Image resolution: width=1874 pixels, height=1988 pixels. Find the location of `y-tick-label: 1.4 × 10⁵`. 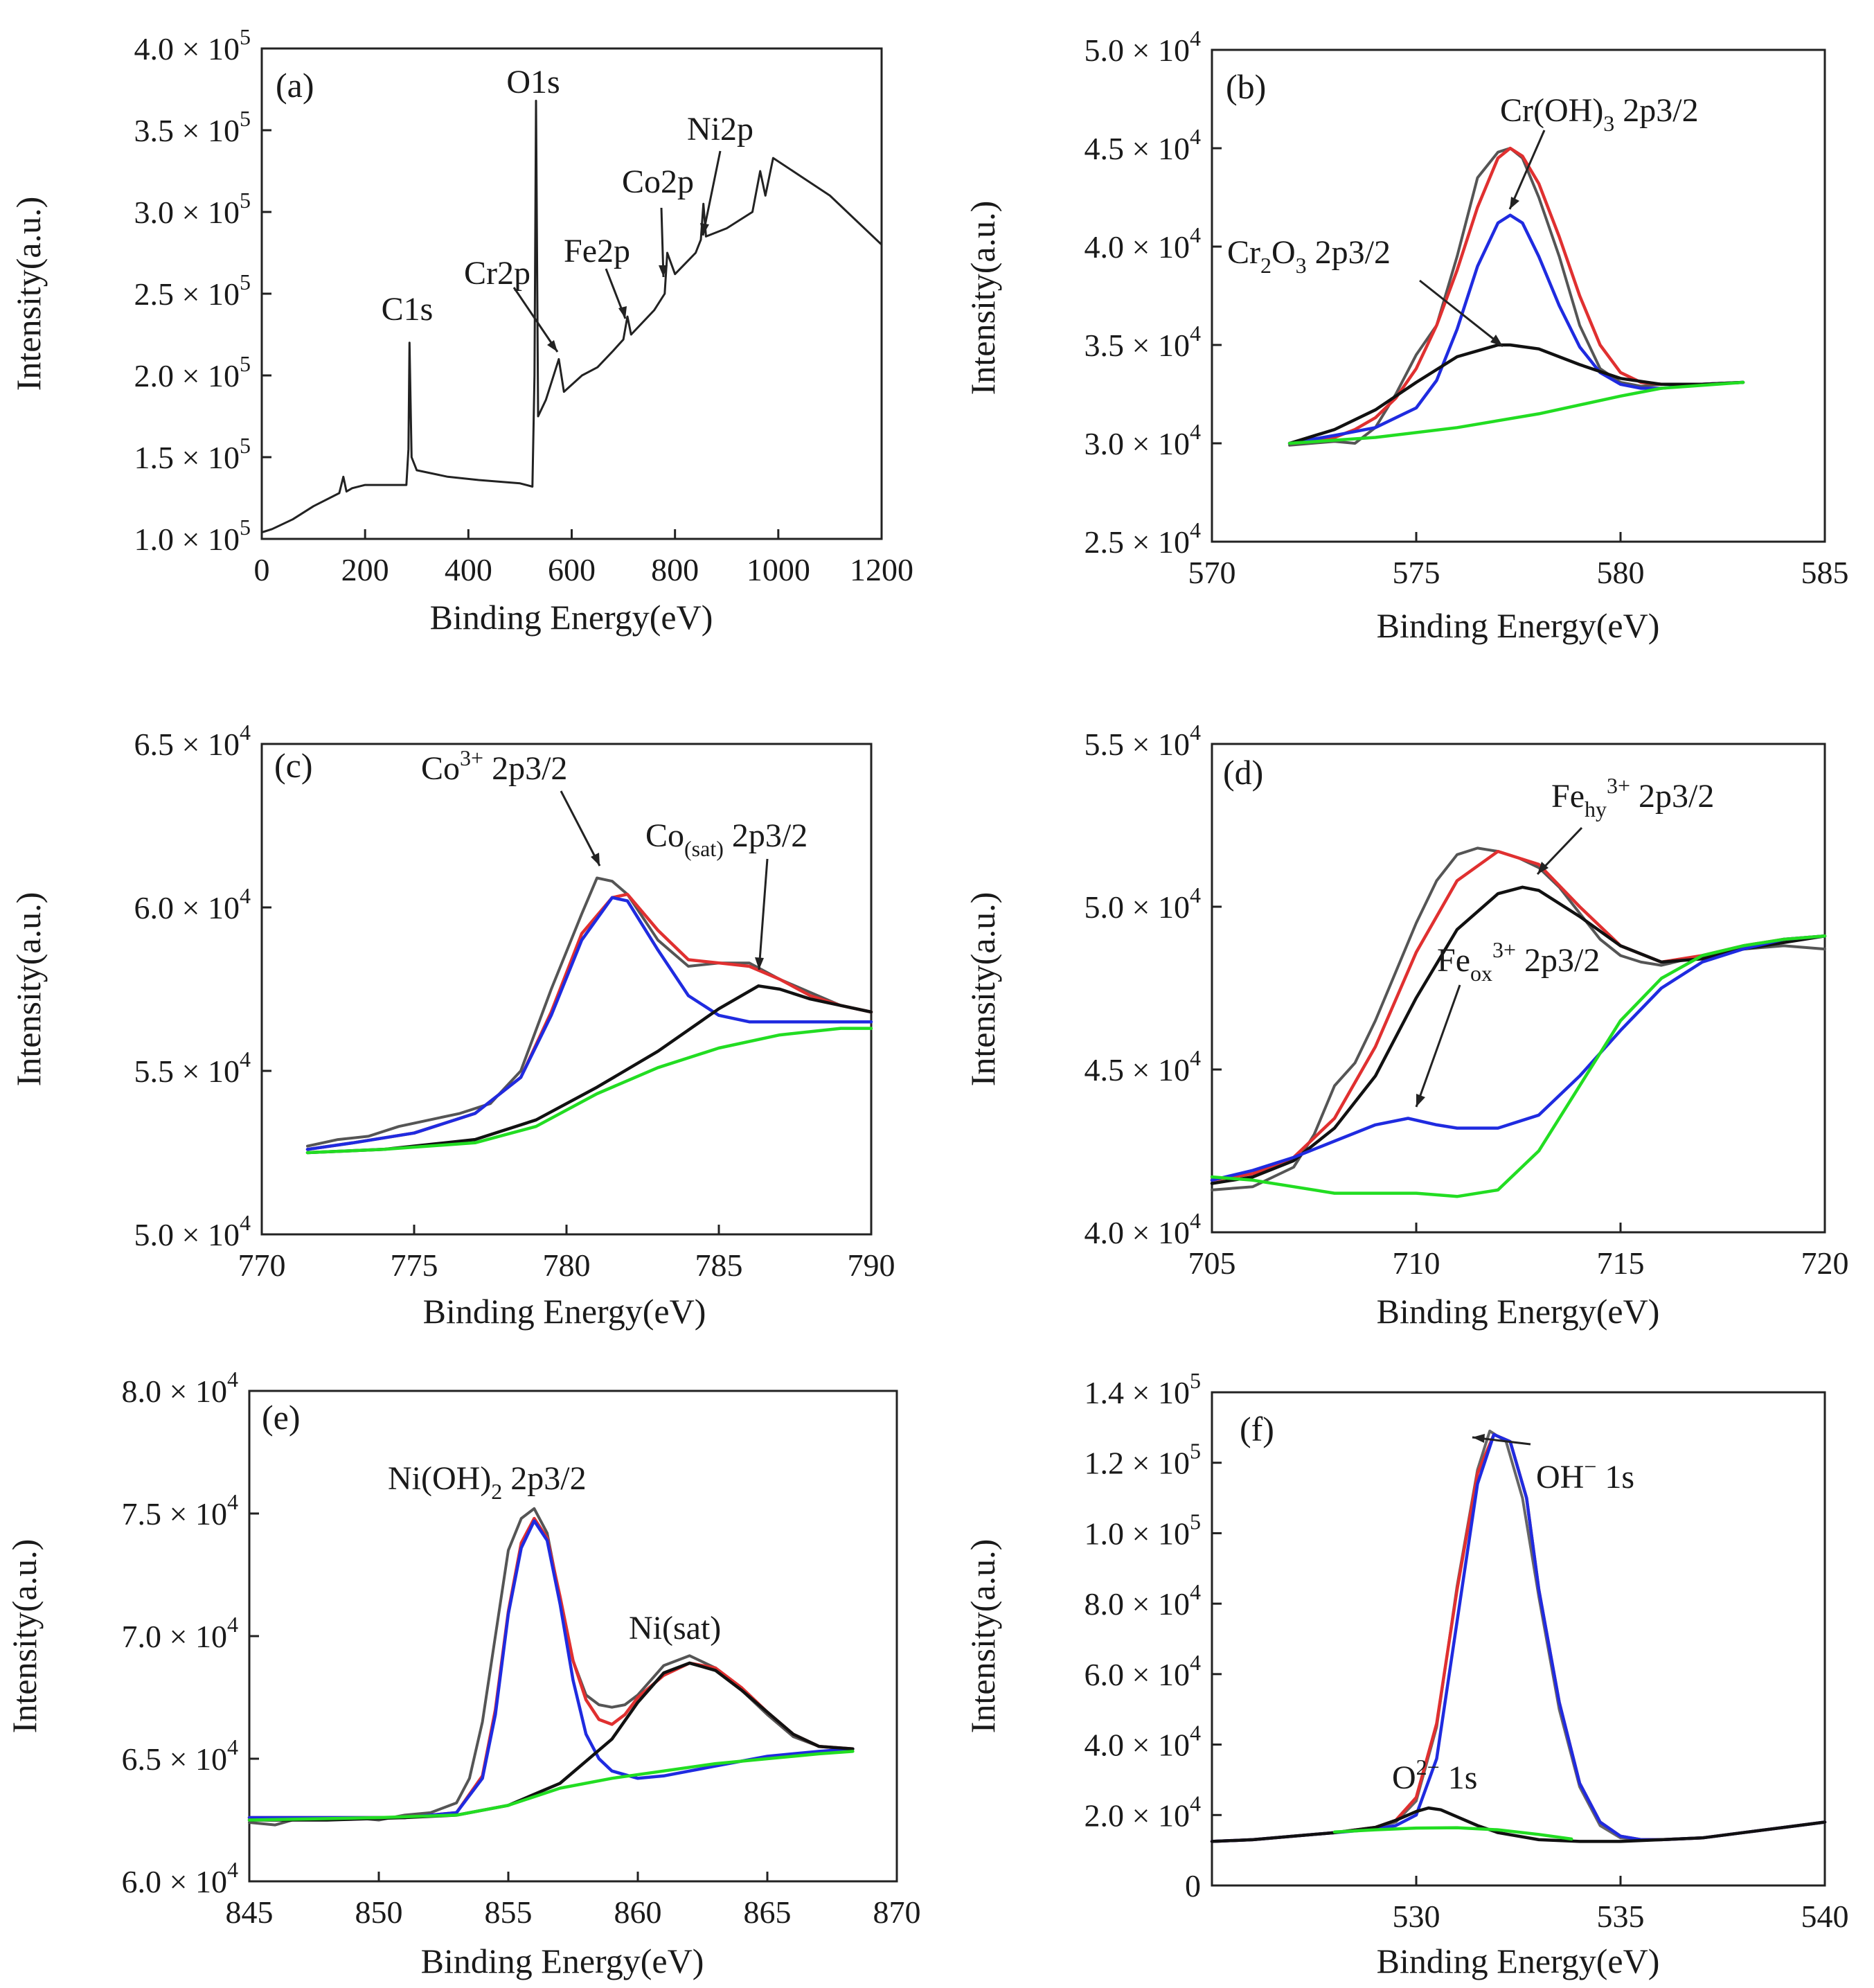

y-tick-label: 1.4 × 10⁵ is located at coordinates (1143, 1389).